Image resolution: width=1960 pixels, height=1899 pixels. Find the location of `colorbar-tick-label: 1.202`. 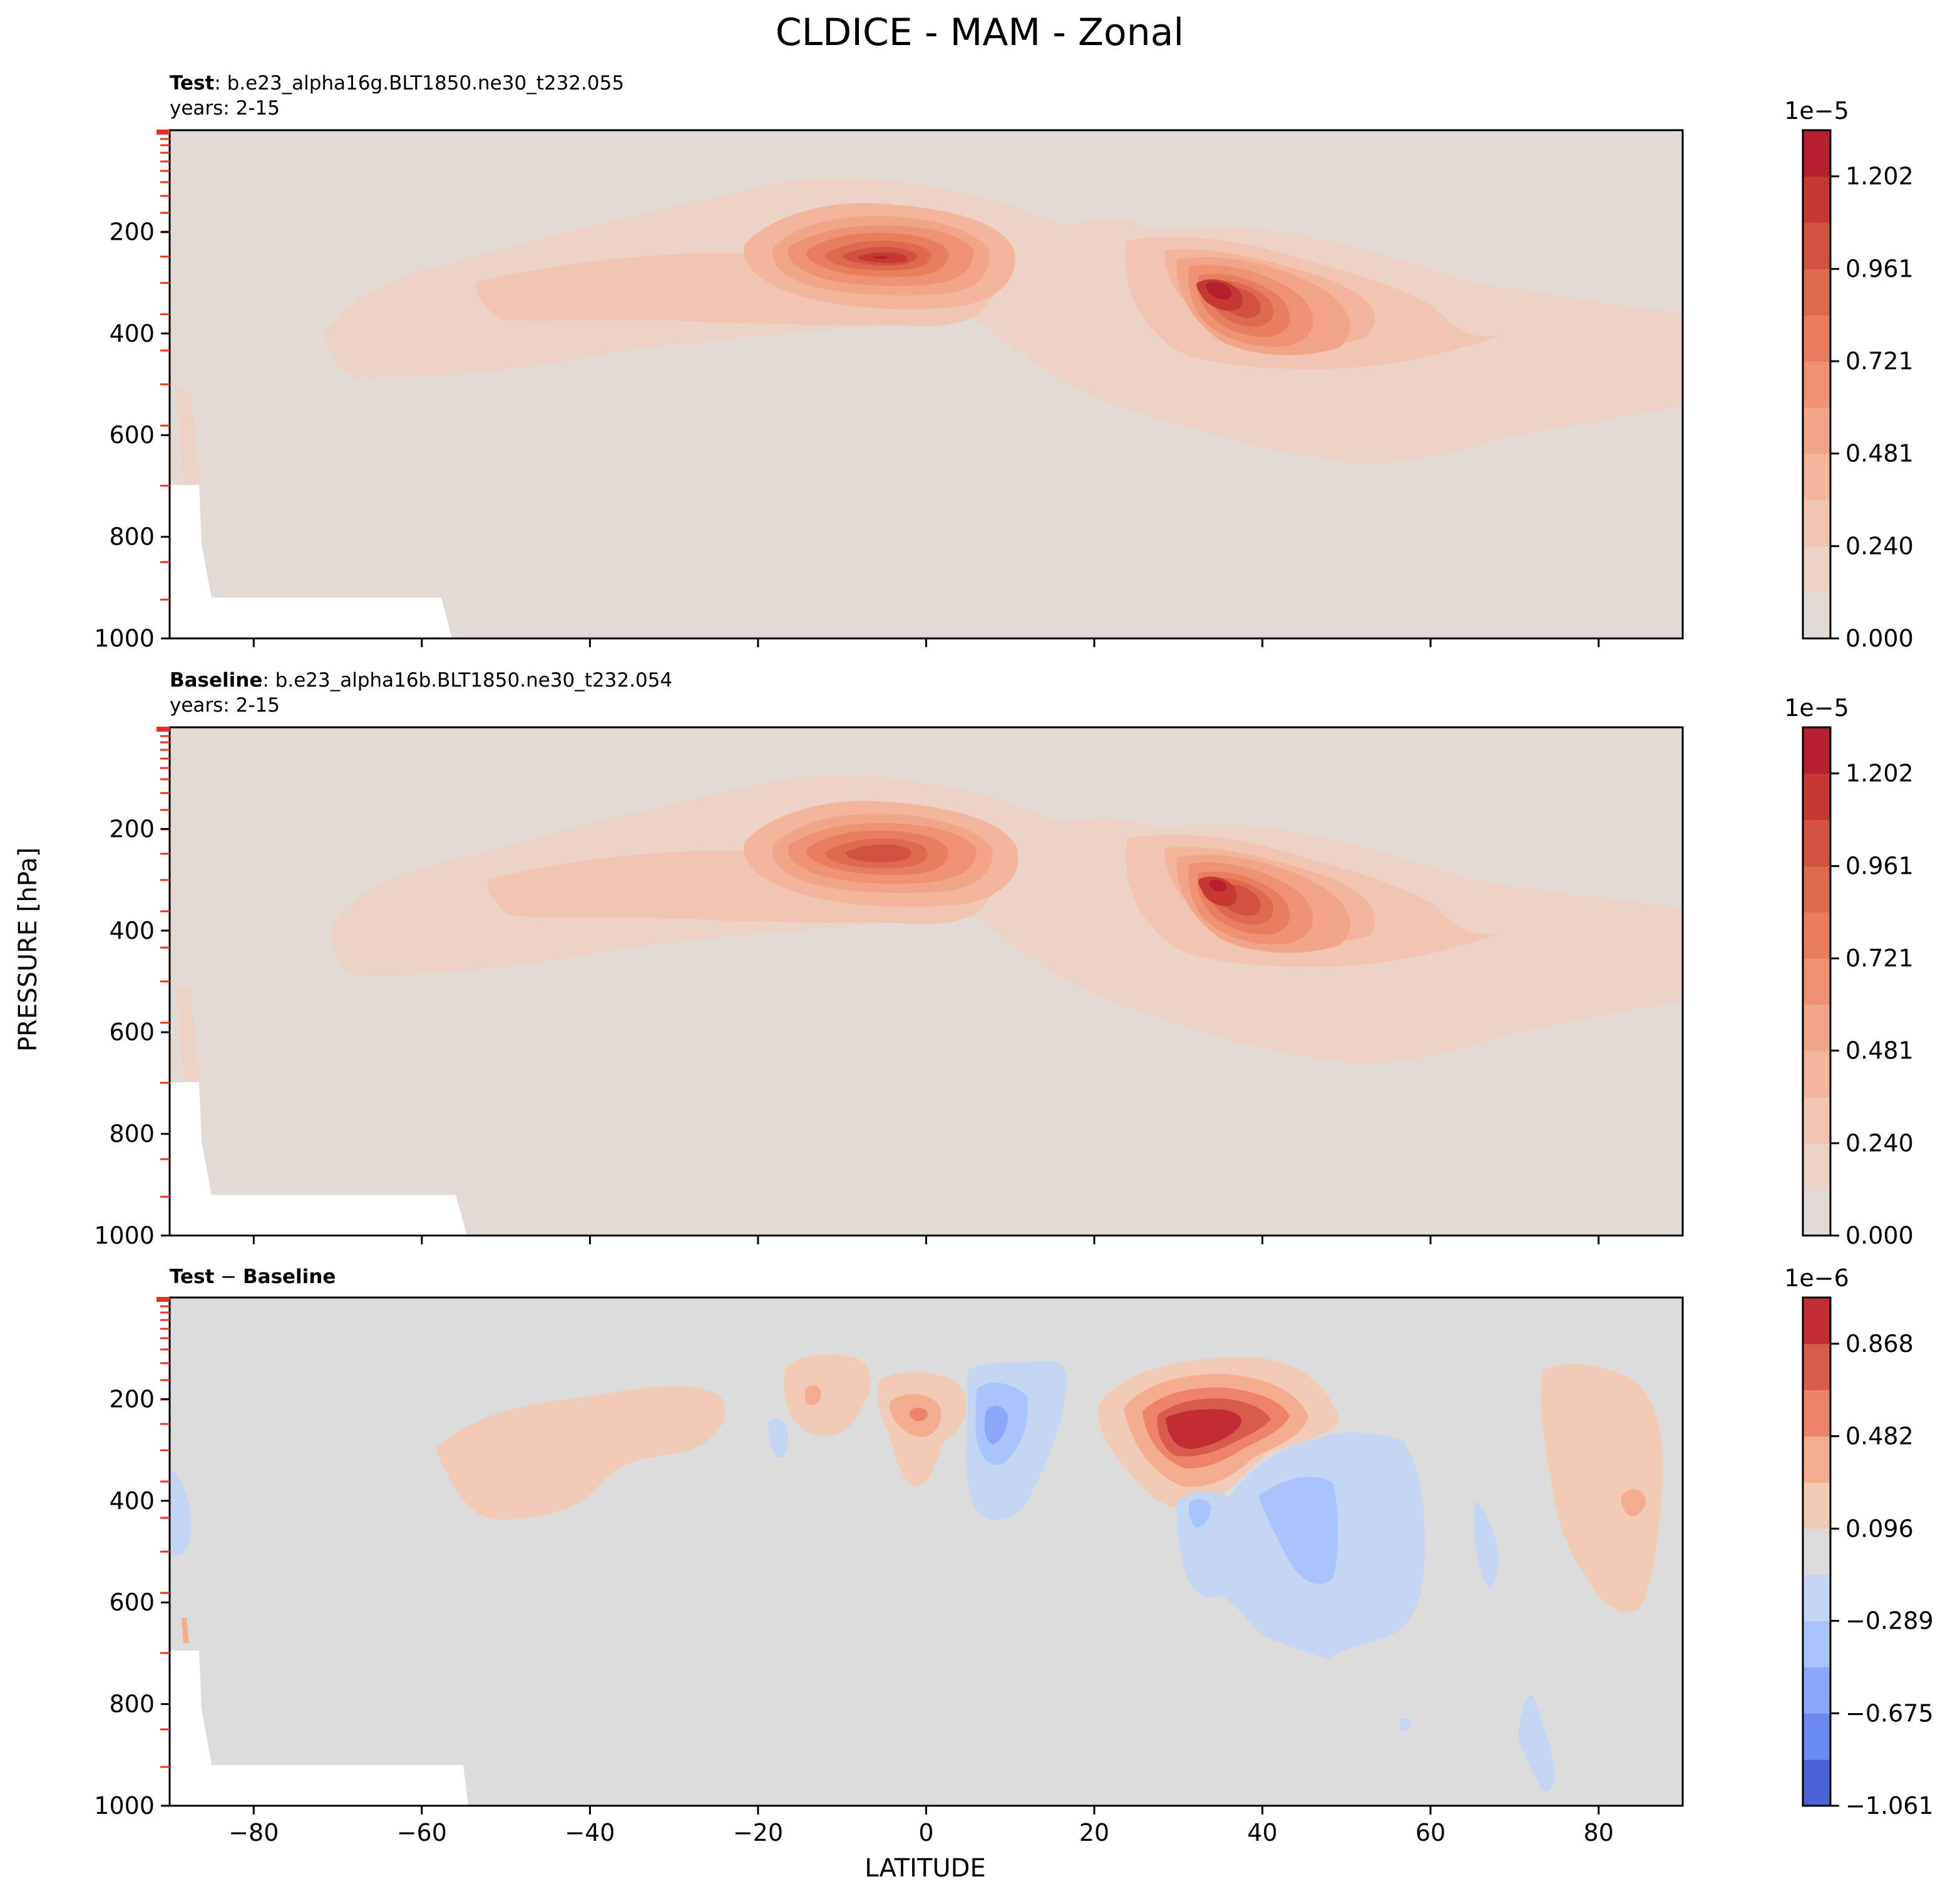

colorbar-tick-label: 1.202 is located at coordinates (1879, 773).